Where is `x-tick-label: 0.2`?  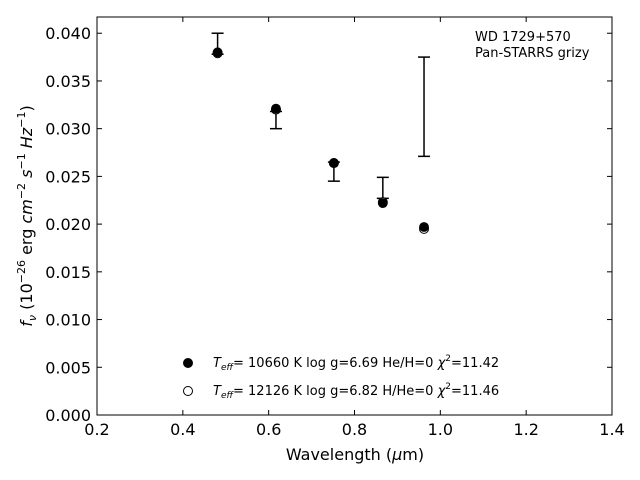
x-tick-label: 0.2 is located at coordinates (96, 429).